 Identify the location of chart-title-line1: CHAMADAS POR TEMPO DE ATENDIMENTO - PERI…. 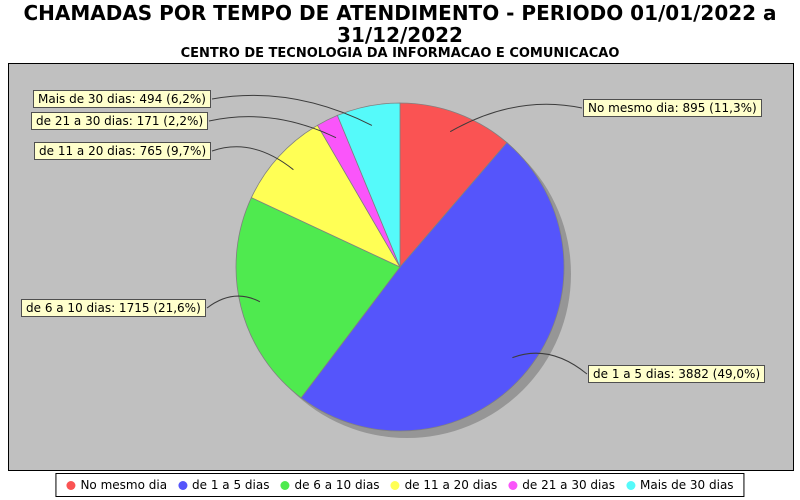
(400, 13).